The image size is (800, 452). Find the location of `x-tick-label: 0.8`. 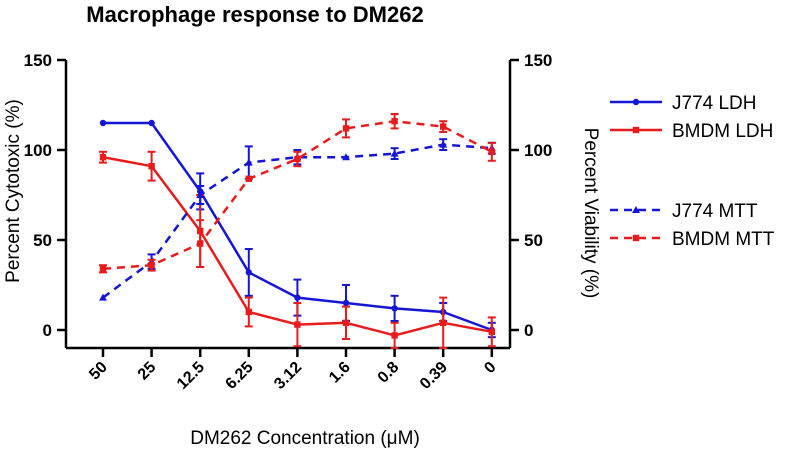

x-tick-label: 0.8 is located at coordinates (389, 373).